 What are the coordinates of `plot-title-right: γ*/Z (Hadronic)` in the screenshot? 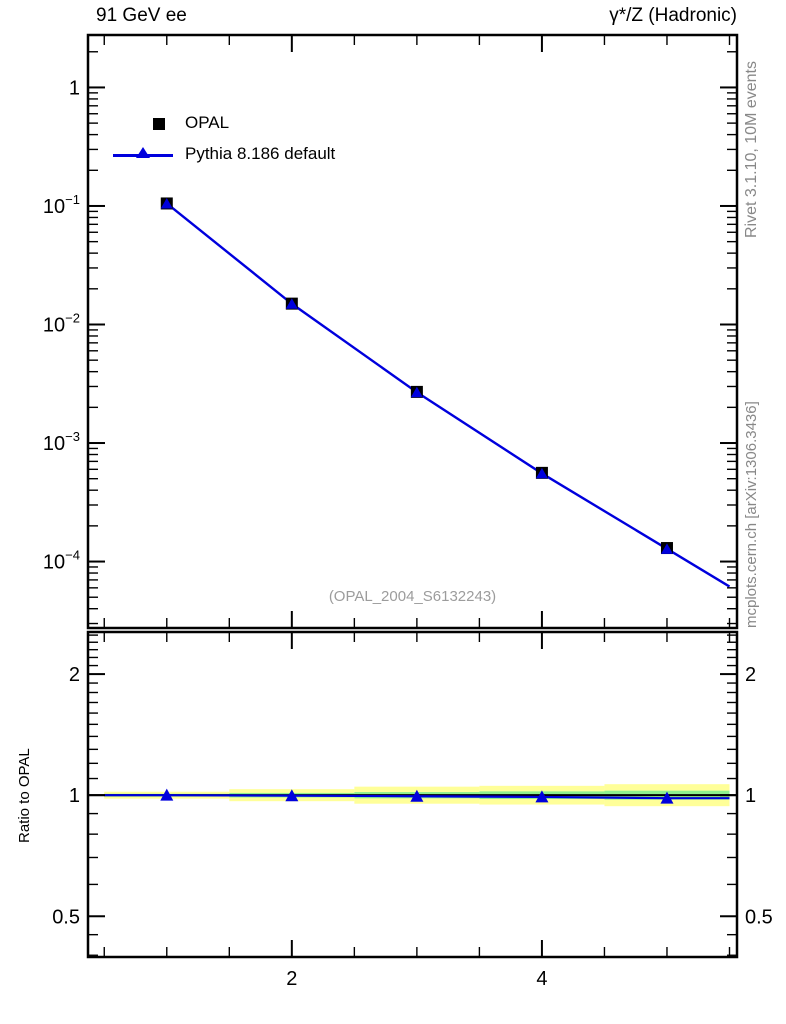 It's located at (673, 15).